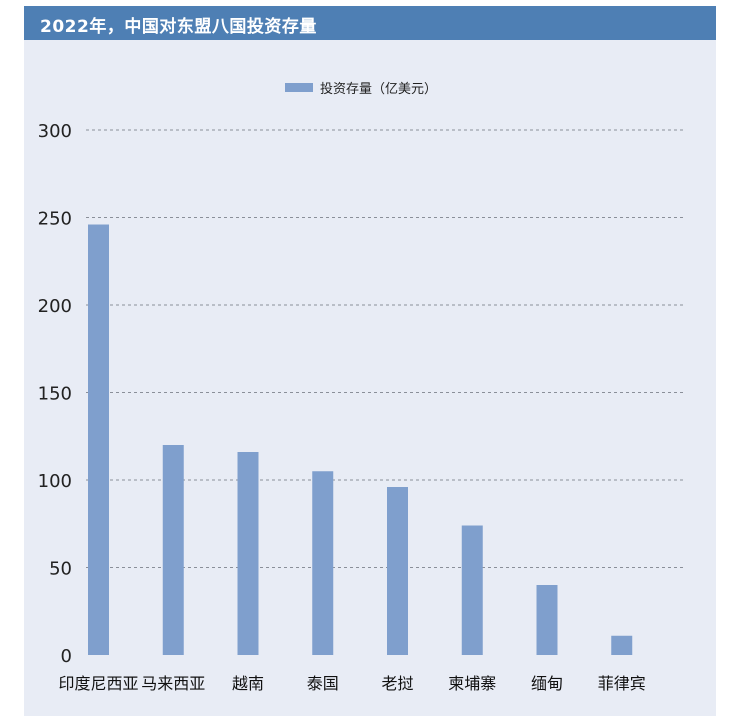 The width and height of the screenshot is (739, 720). Describe the element at coordinates (60, 569) in the screenshot. I see `y-tick-label: 50` at that location.